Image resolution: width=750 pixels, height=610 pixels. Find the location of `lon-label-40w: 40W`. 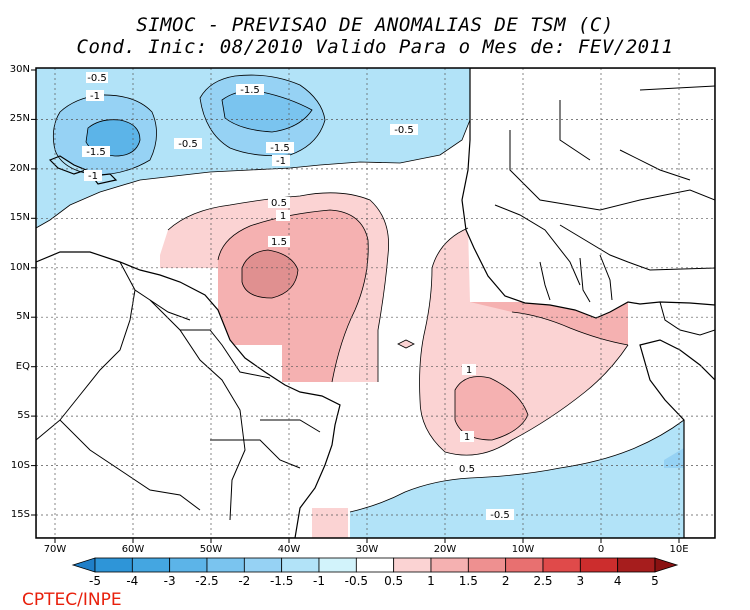

lon-label-40w: 40W is located at coordinates (289, 549).